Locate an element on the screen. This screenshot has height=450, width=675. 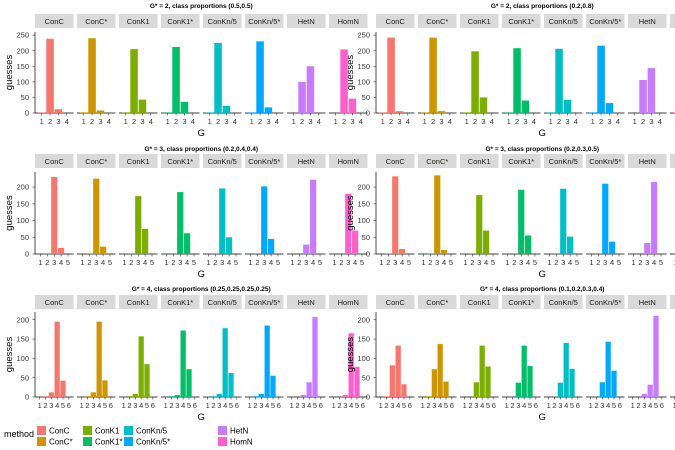
y-tick-label: 0 is located at coordinates (368, 113).